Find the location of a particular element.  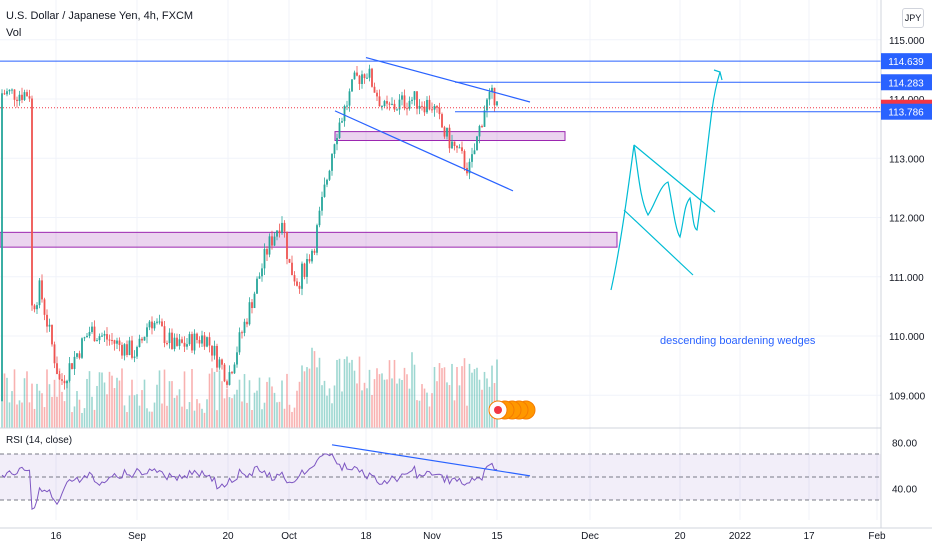

horizontal-lines is located at coordinates (440, 86).